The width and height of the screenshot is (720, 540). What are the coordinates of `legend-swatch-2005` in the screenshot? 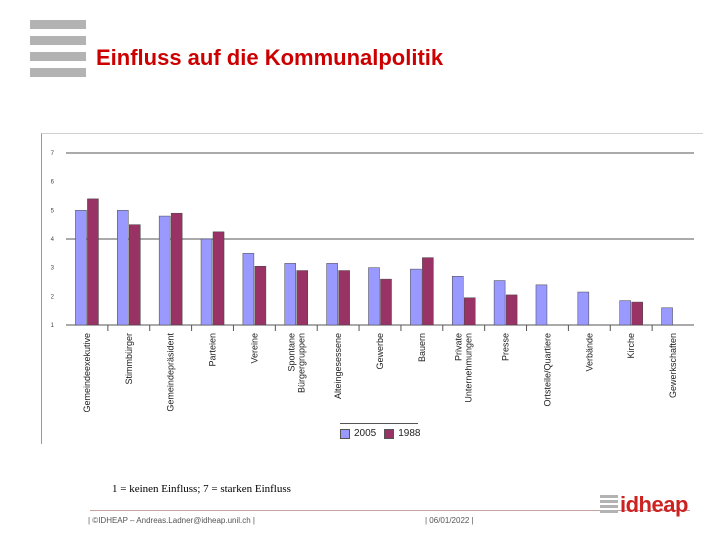 It's located at (345, 433).